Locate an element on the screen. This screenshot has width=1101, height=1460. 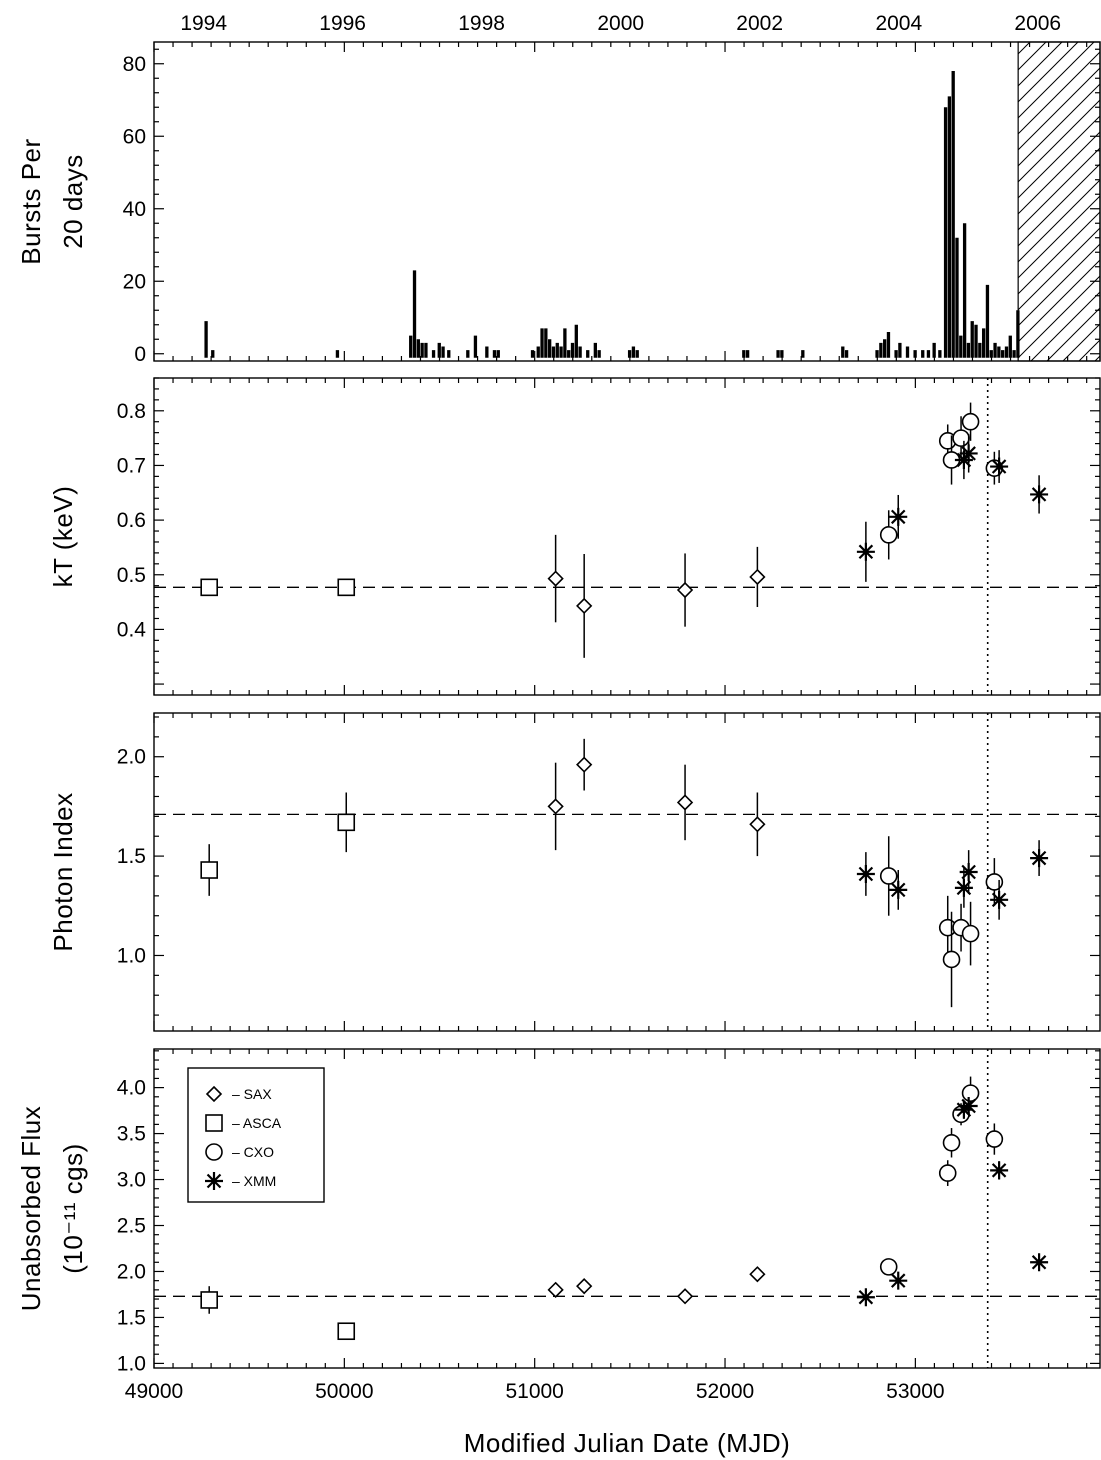
x-tick-label: 52000 is located at coordinates (725, 1391).